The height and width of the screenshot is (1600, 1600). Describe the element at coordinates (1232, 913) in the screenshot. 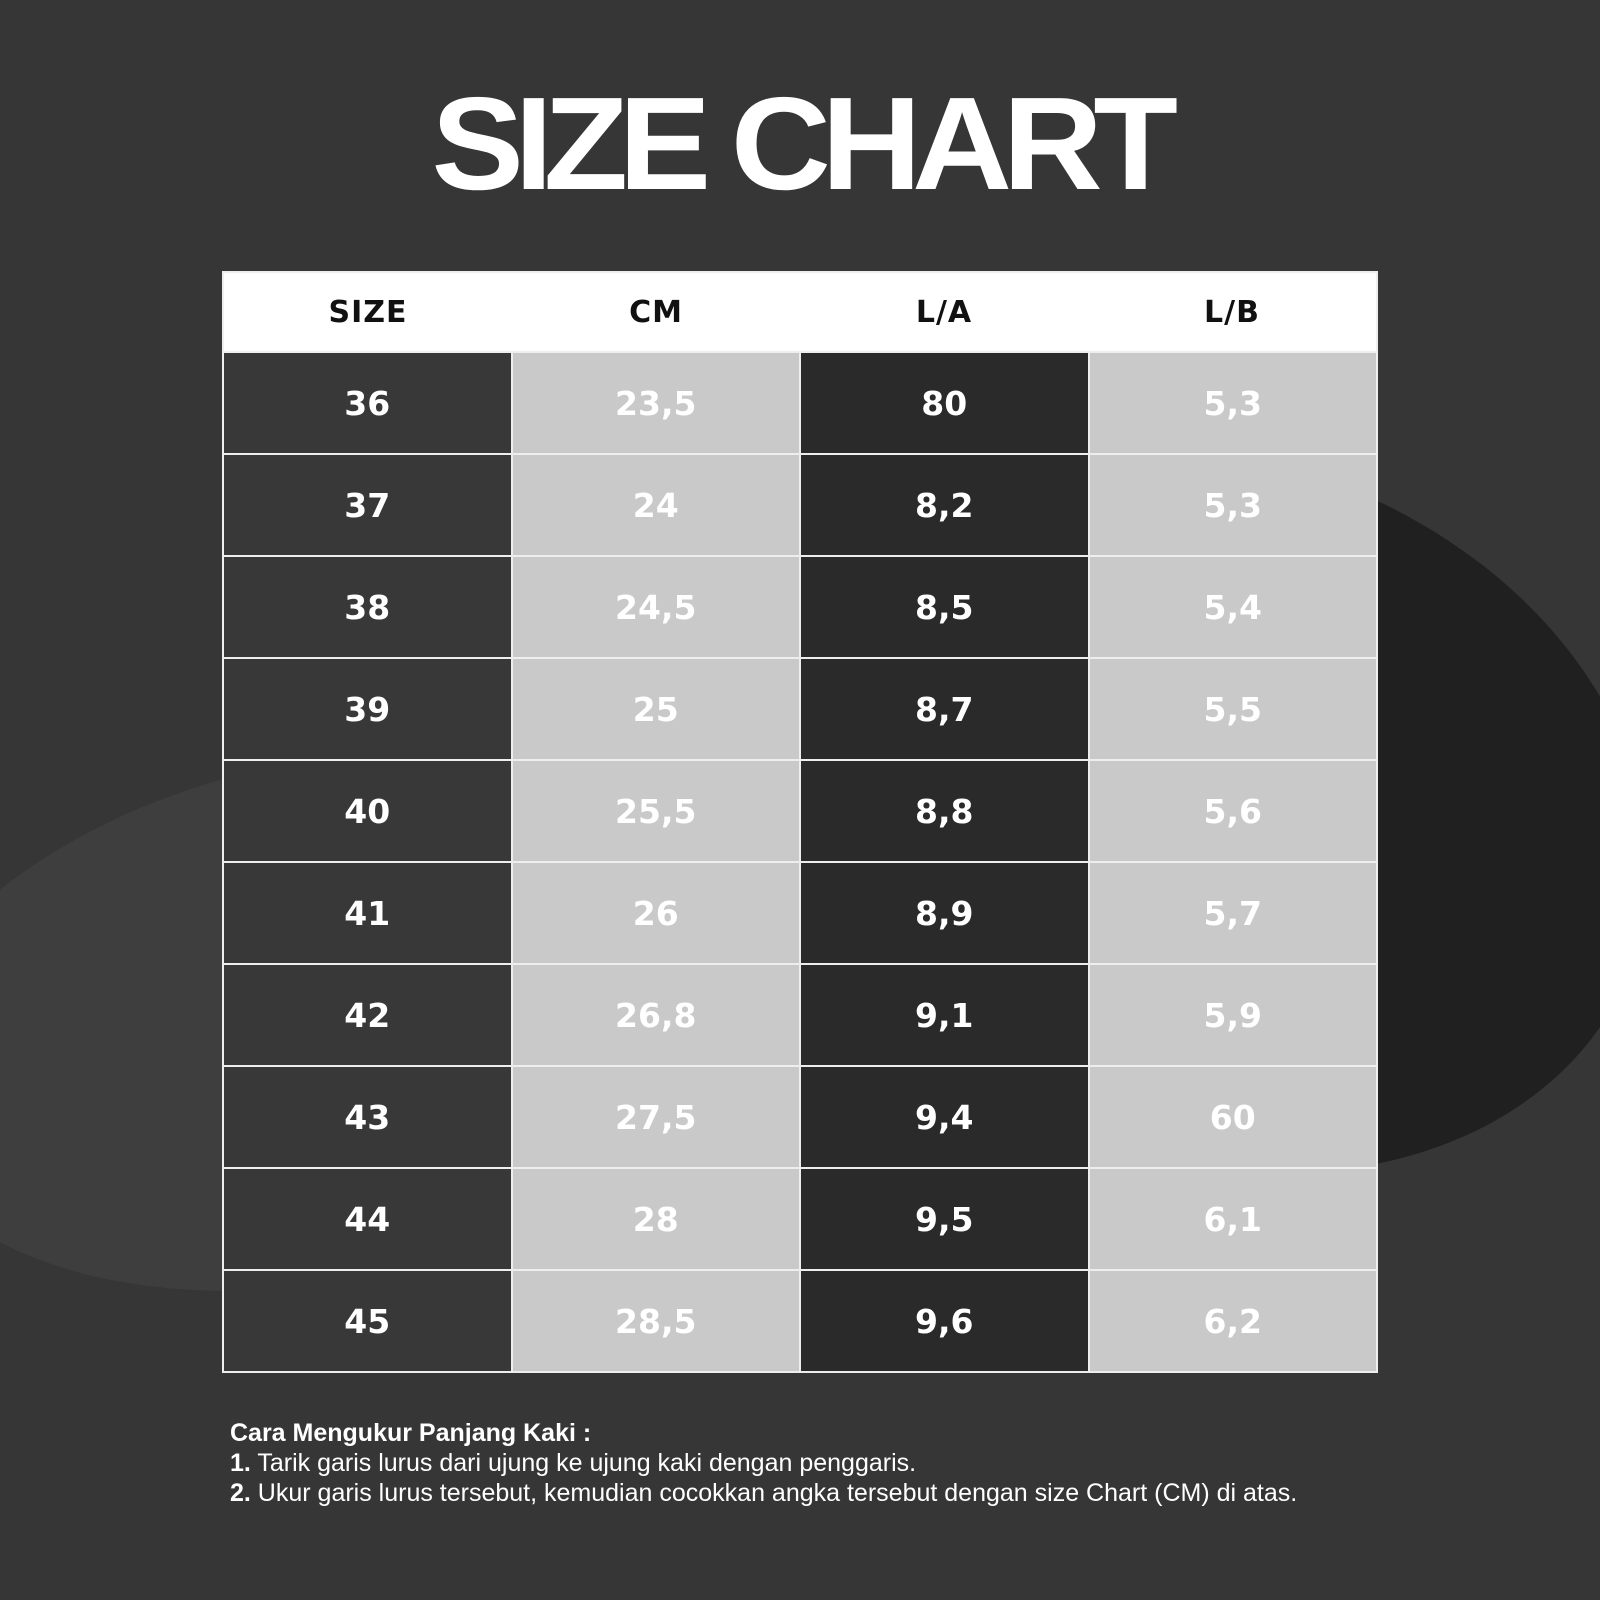

I see `cell-lb: 5,7` at that location.